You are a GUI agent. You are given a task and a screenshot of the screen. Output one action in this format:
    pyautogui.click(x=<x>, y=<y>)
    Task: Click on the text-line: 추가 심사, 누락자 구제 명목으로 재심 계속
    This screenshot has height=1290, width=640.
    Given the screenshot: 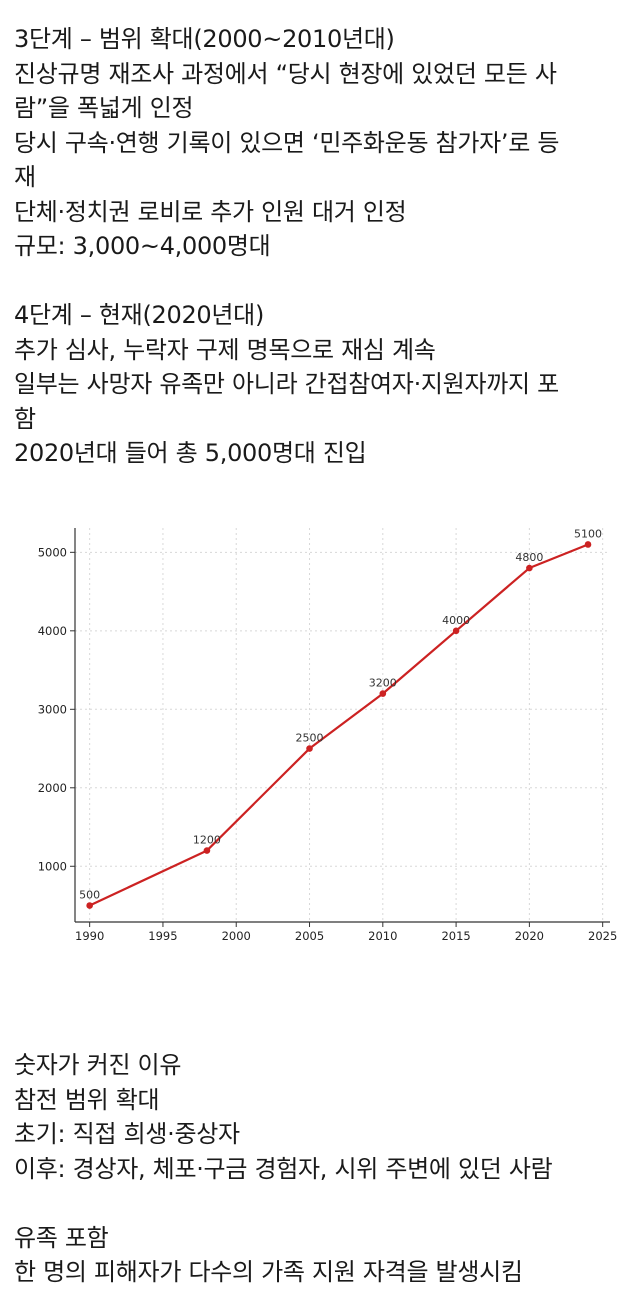 What is the action you would take?
    pyautogui.click(x=225, y=349)
    